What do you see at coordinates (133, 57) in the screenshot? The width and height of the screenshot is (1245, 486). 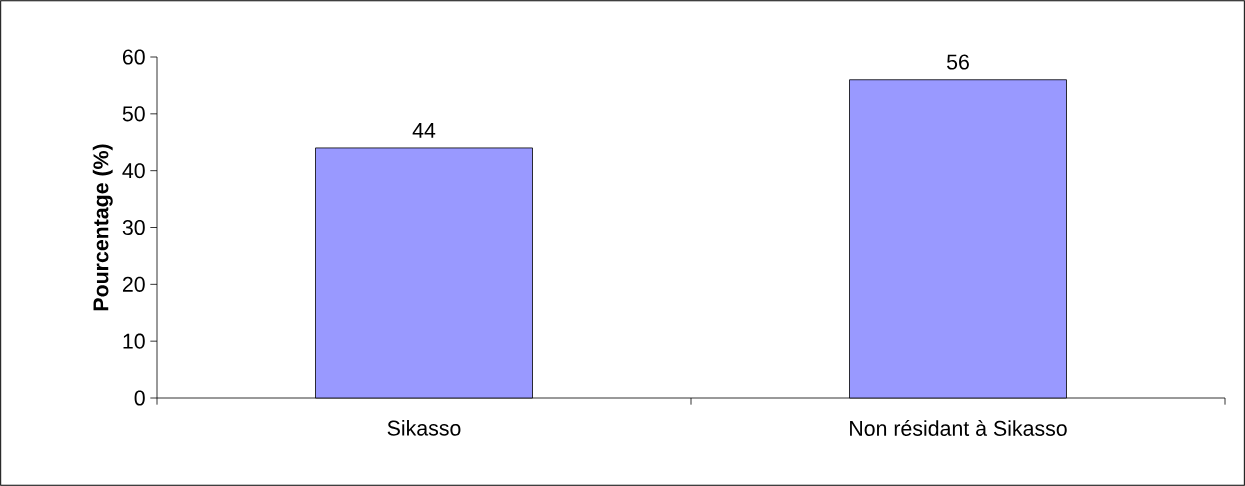 I see `y-tick-label: 60` at bounding box center [133, 57].